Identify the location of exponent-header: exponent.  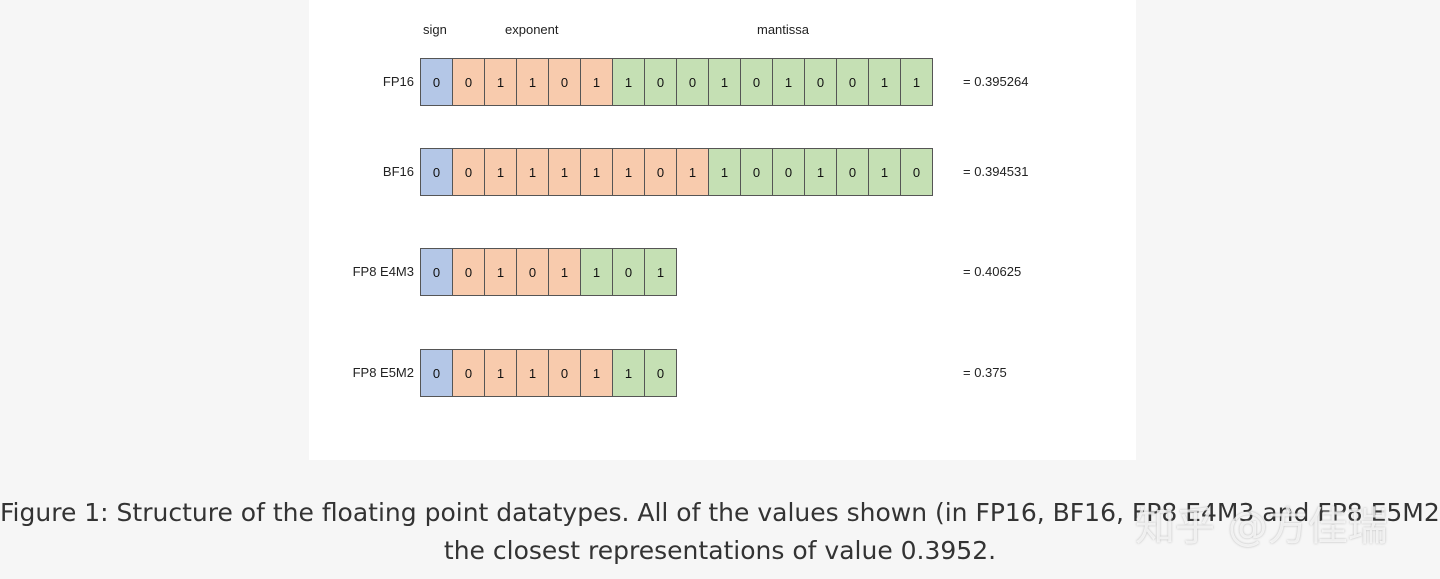
(532, 29).